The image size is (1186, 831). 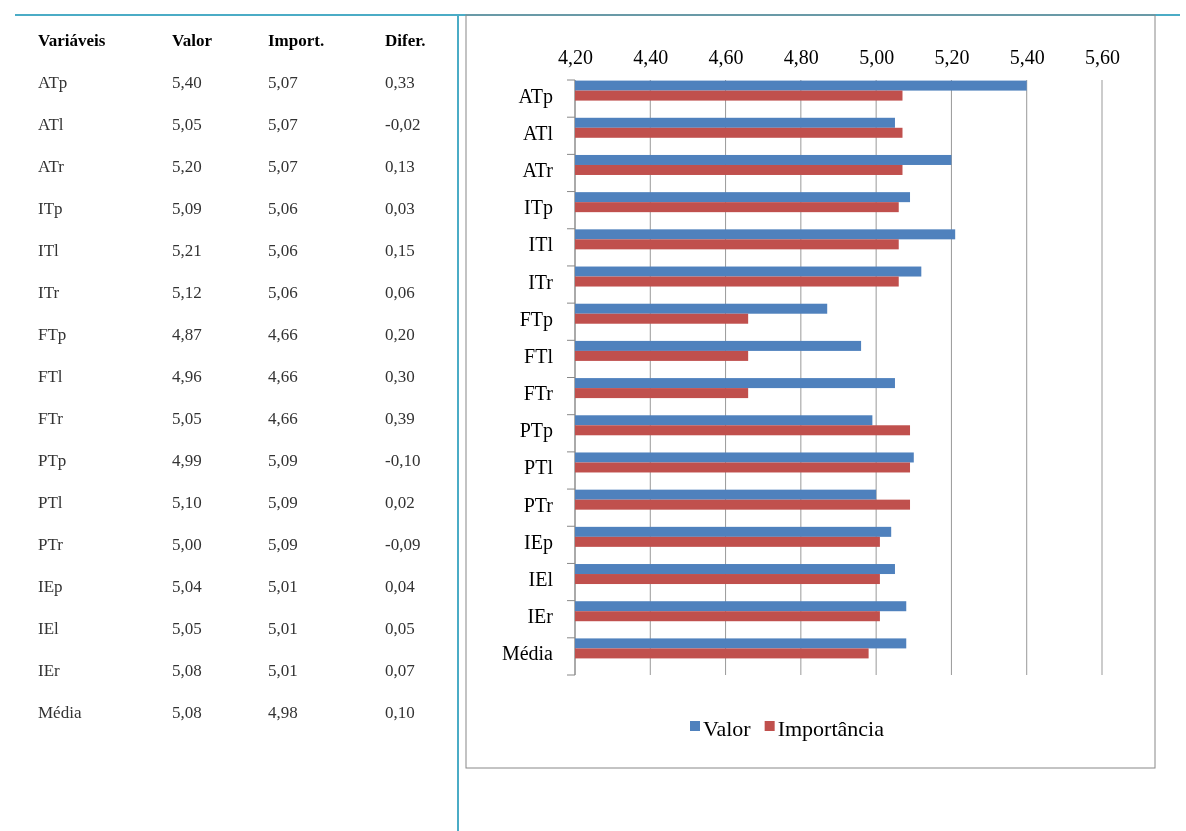 What do you see at coordinates (51, 166) in the screenshot?
I see `category-label: ATr` at bounding box center [51, 166].